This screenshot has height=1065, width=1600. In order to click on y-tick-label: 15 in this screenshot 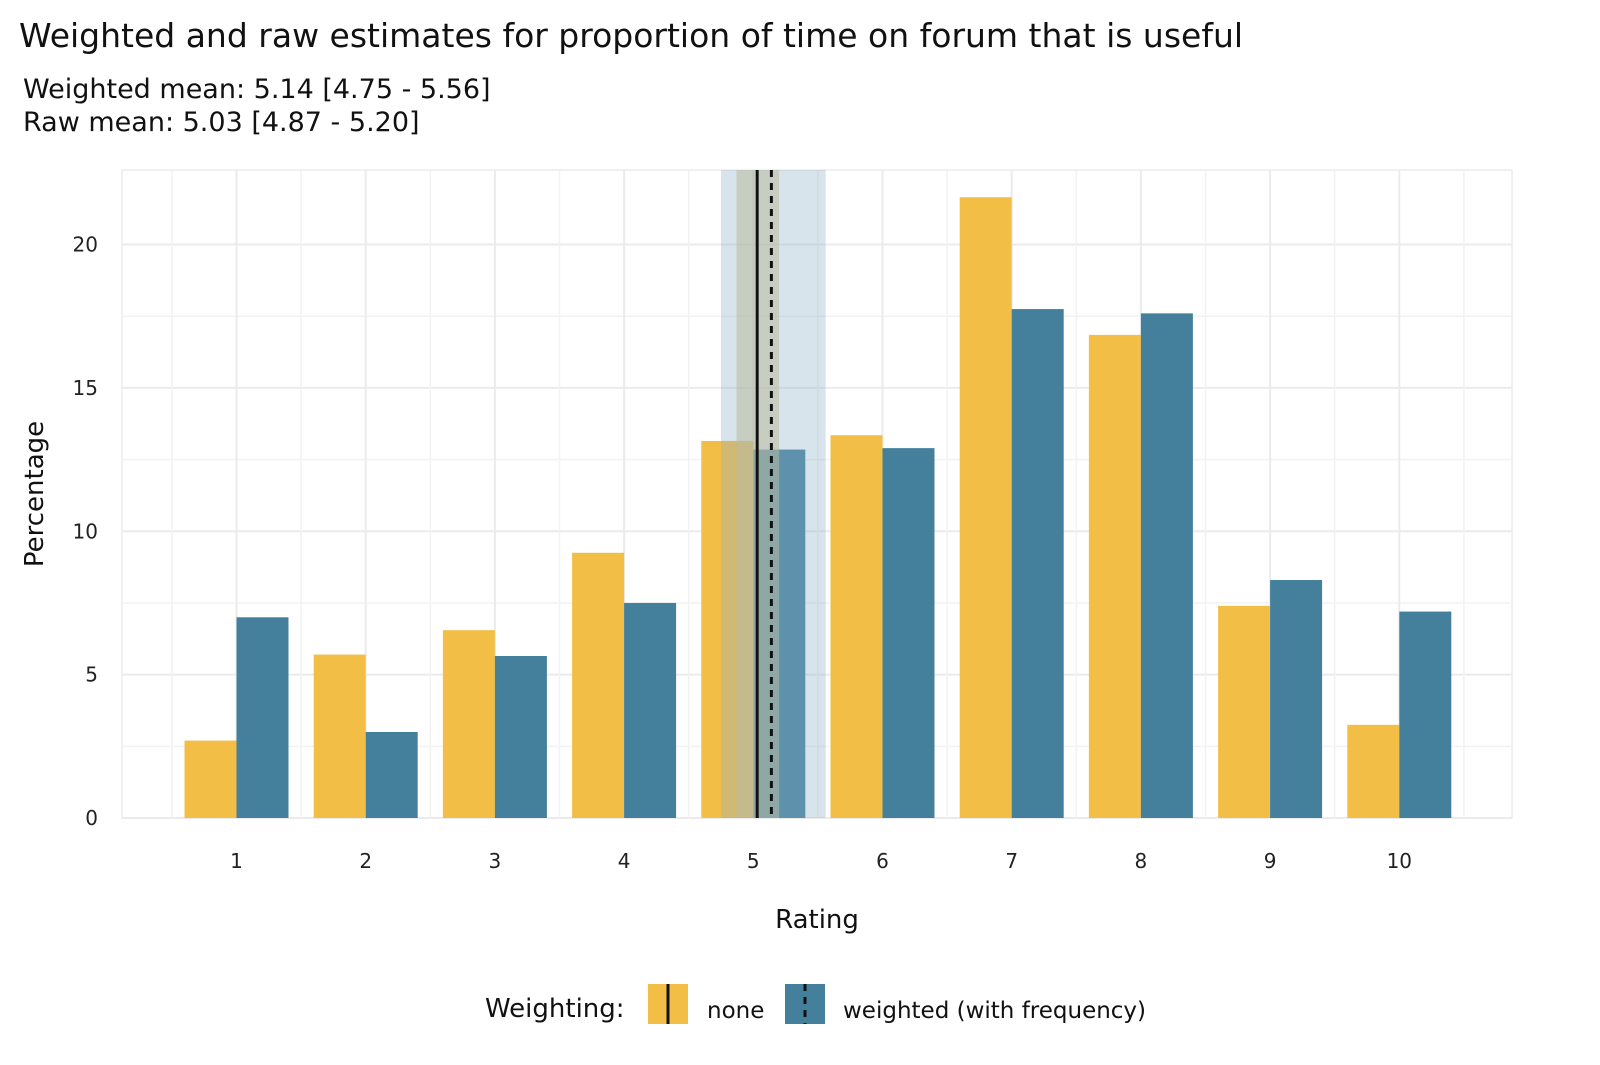, I will do `click(85, 388)`.